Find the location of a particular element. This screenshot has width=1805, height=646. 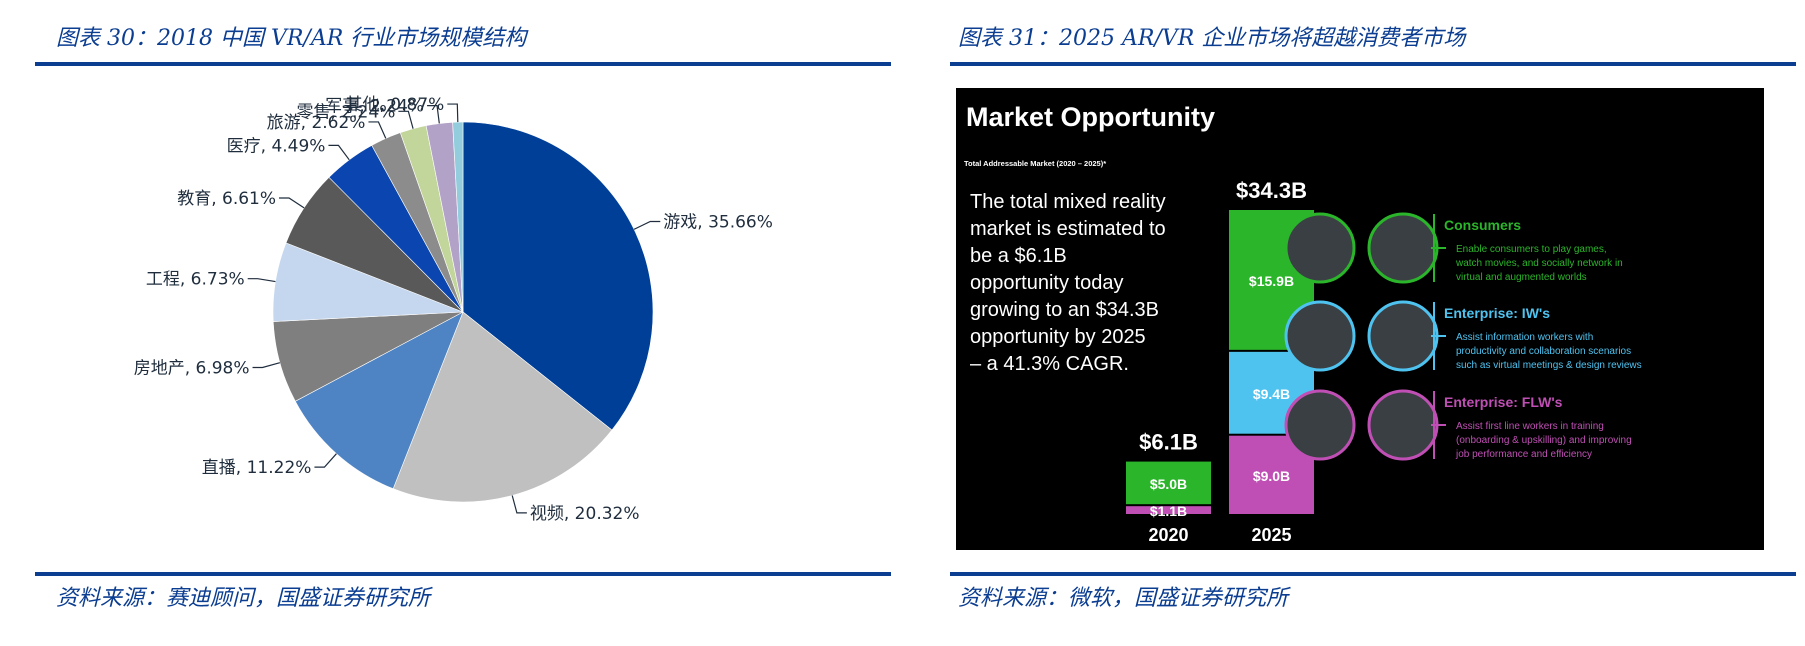

segment-name: Consumers is located at coordinates (1482, 225).